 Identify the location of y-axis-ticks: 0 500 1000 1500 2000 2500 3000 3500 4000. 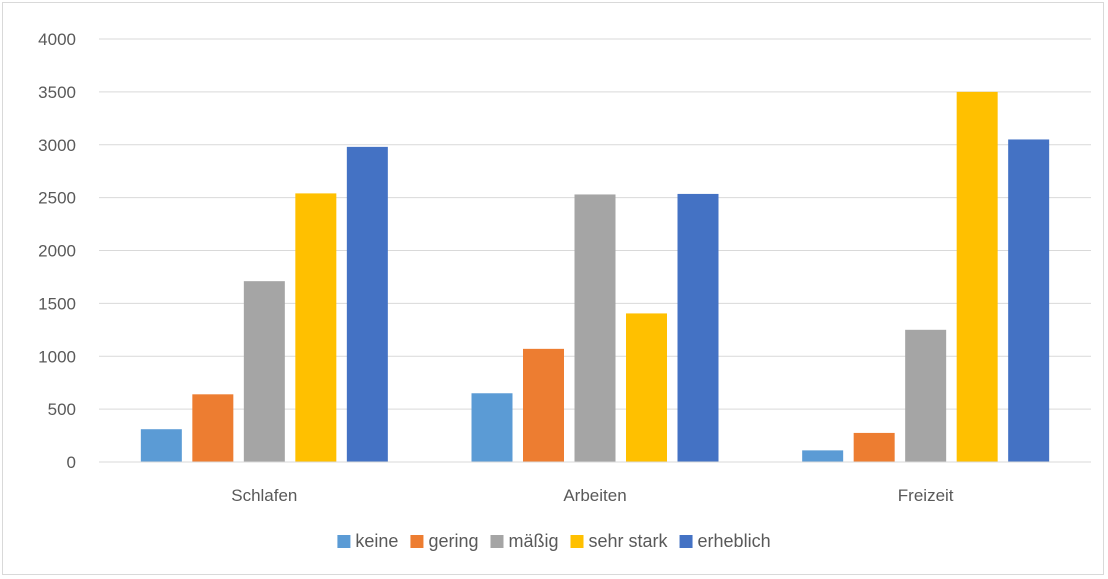
(57, 251).